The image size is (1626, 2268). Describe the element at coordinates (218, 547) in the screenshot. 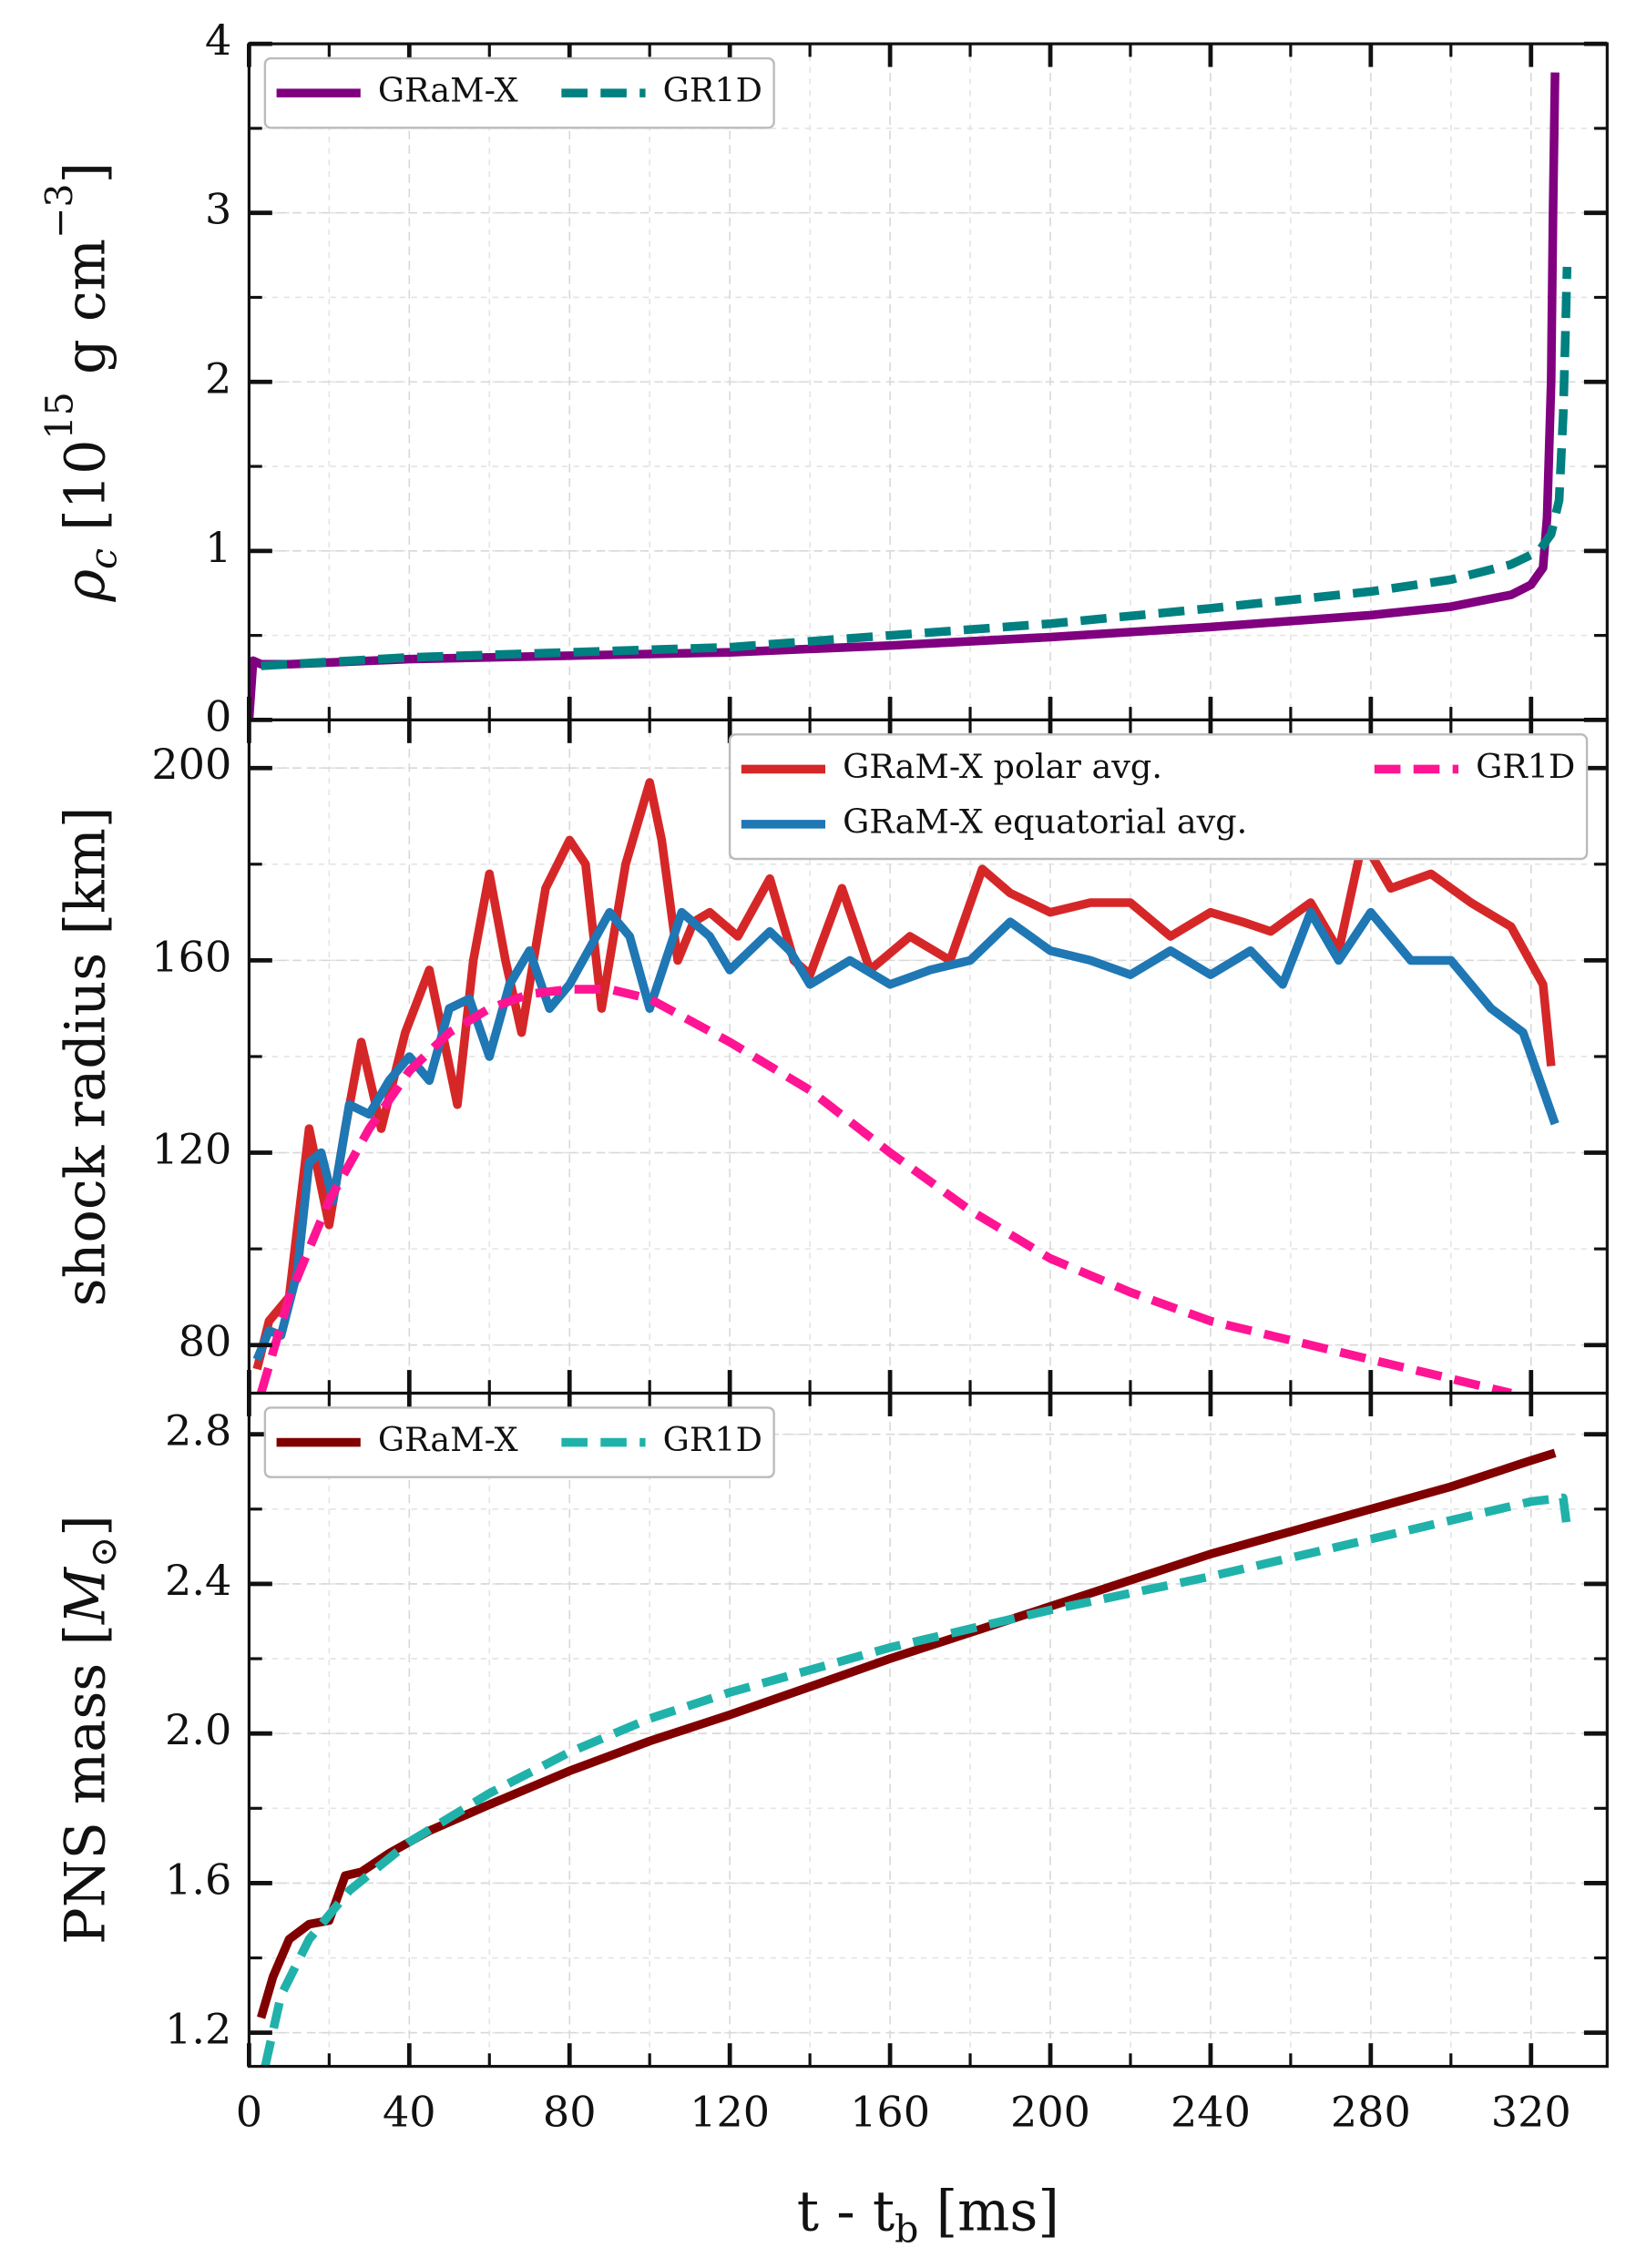

I see `y-tick-label: 1` at that location.